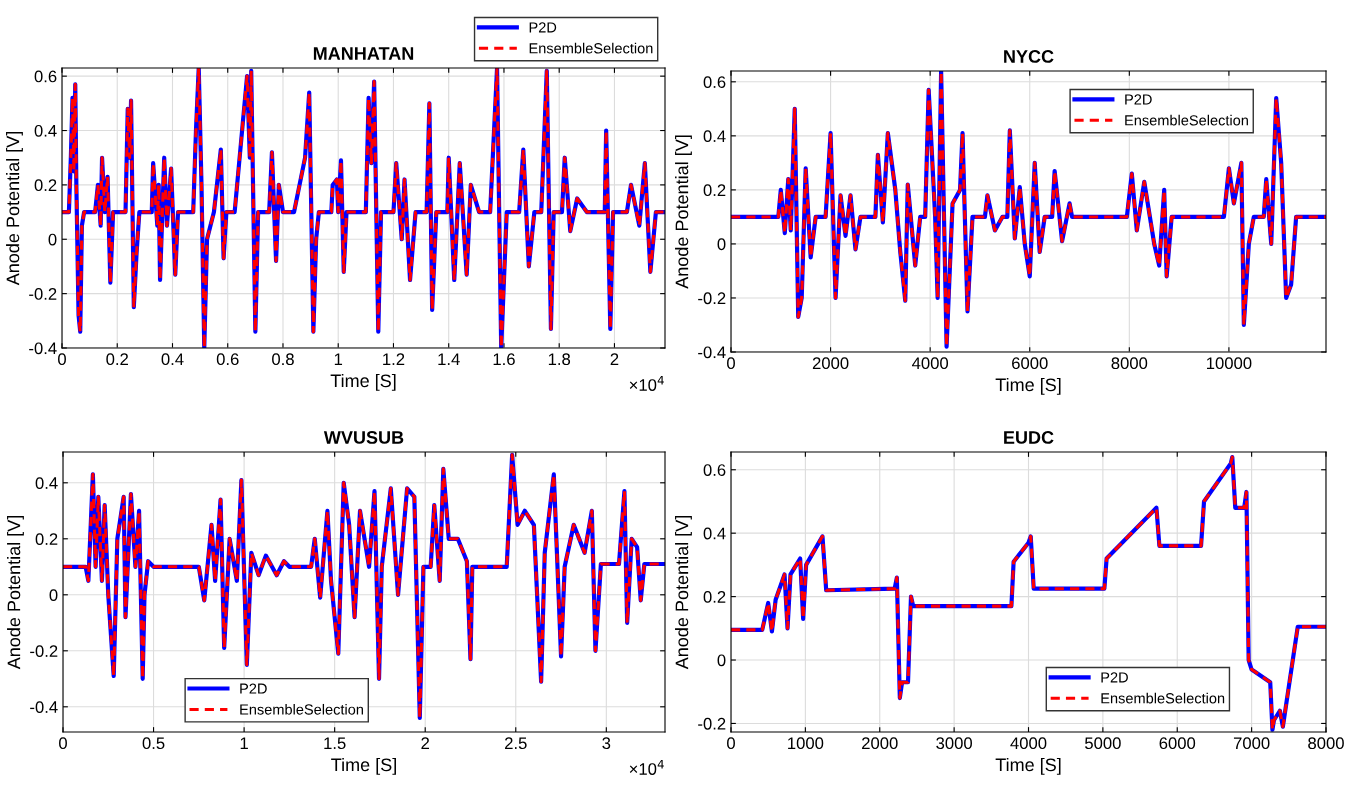 The image size is (1348, 800). I want to click on chart-title: EUDC, so click(1029, 437).